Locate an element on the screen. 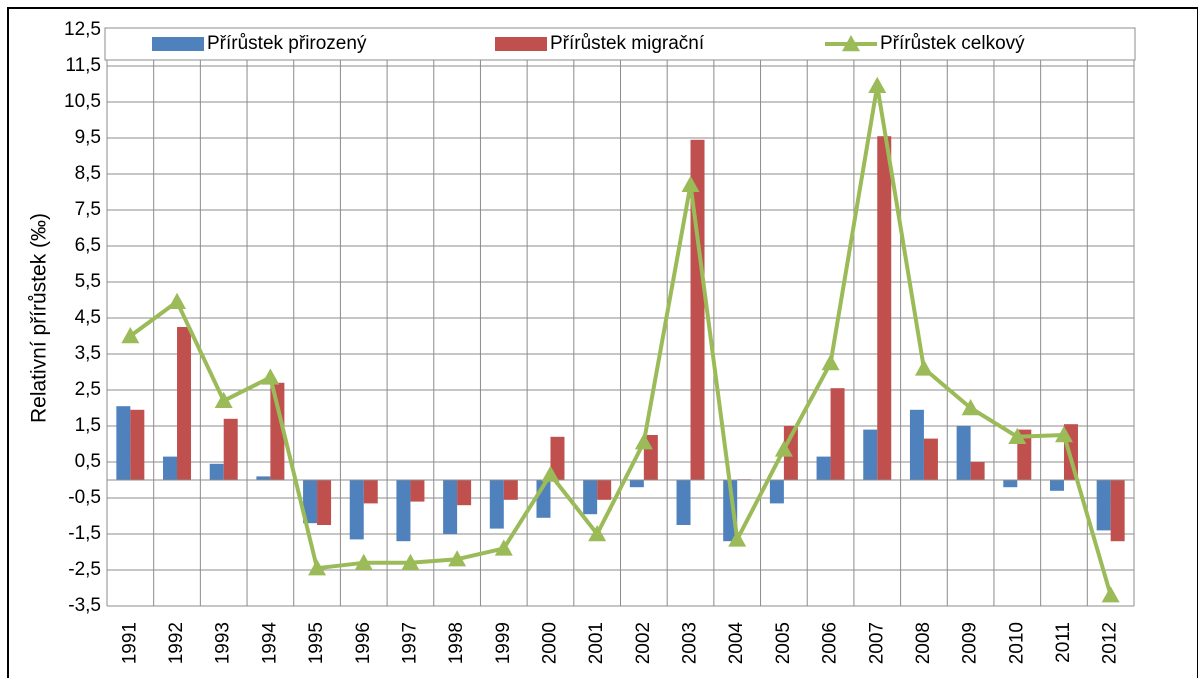 The width and height of the screenshot is (1198, 678). x-tick-label: 1994 is located at coordinates (269, 643).